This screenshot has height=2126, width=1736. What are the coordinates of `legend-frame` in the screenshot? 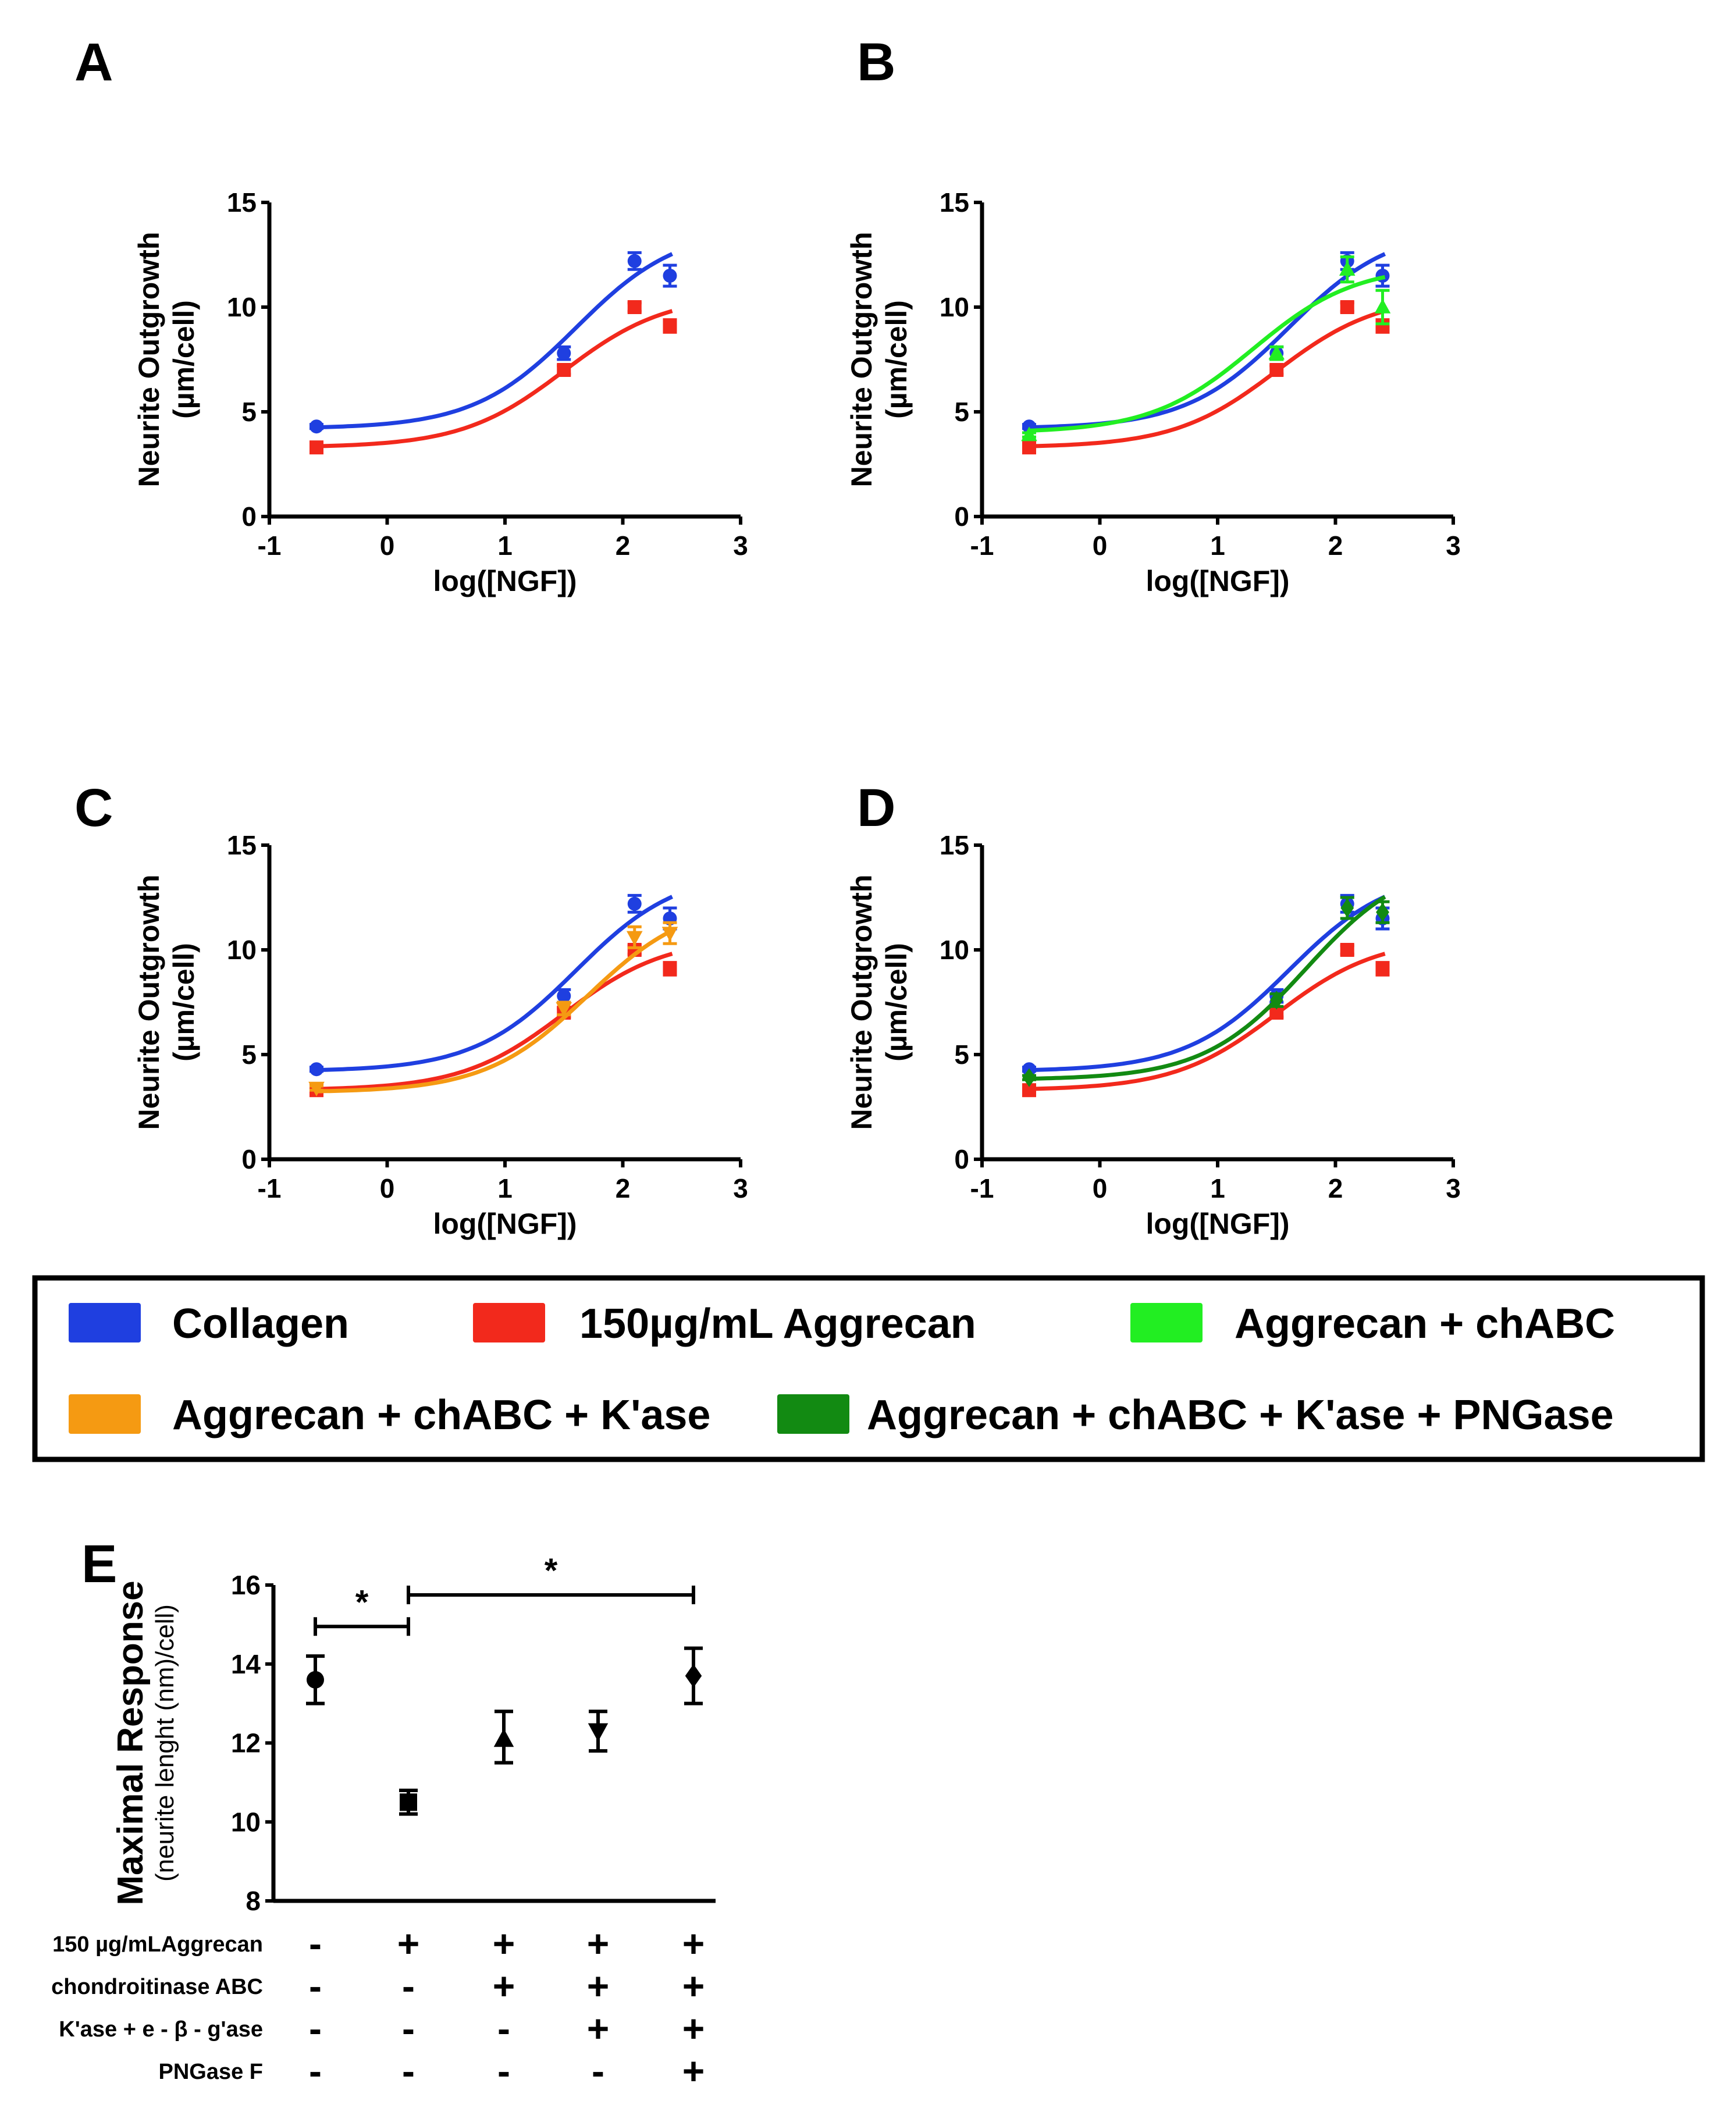 It's located at (868, 1368).